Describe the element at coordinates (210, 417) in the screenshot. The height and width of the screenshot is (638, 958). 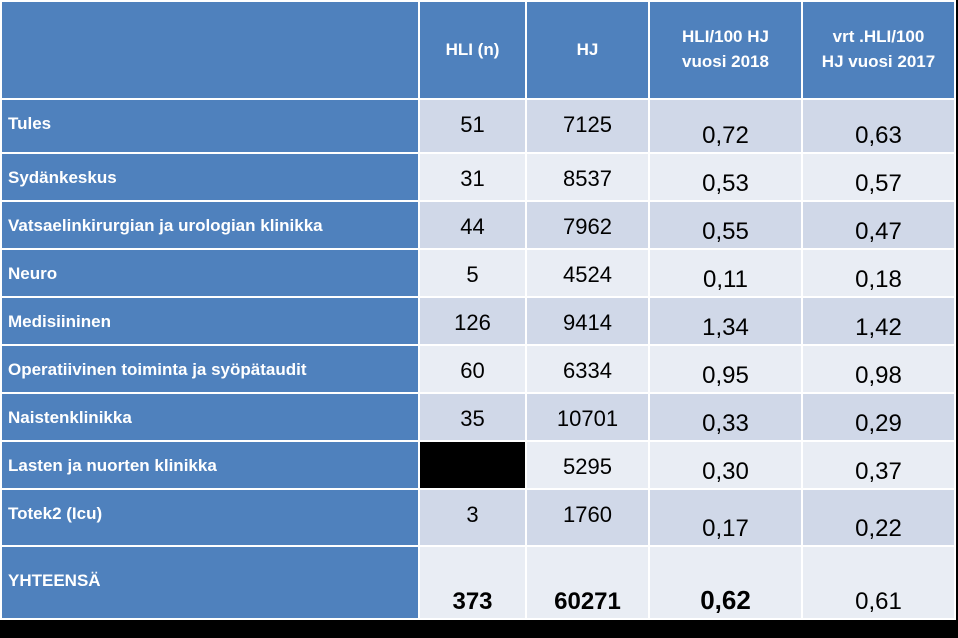
I see `row-label: Naistenklinikka` at that location.